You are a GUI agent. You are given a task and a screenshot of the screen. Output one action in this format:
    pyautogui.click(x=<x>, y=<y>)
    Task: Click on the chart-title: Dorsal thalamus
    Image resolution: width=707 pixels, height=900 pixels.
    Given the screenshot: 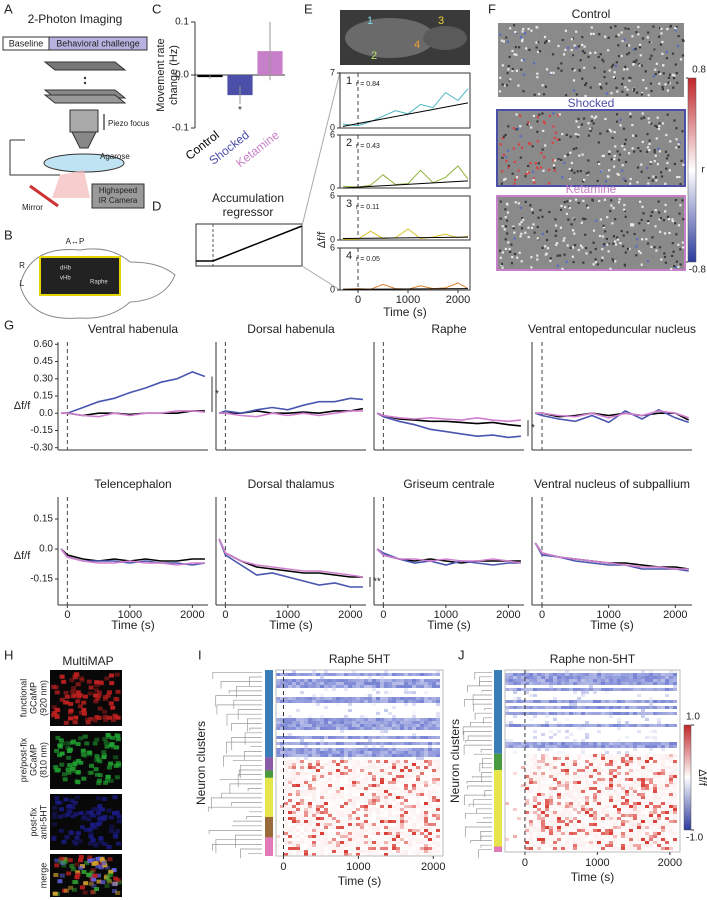 What is the action you would take?
    pyautogui.click(x=291, y=484)
    